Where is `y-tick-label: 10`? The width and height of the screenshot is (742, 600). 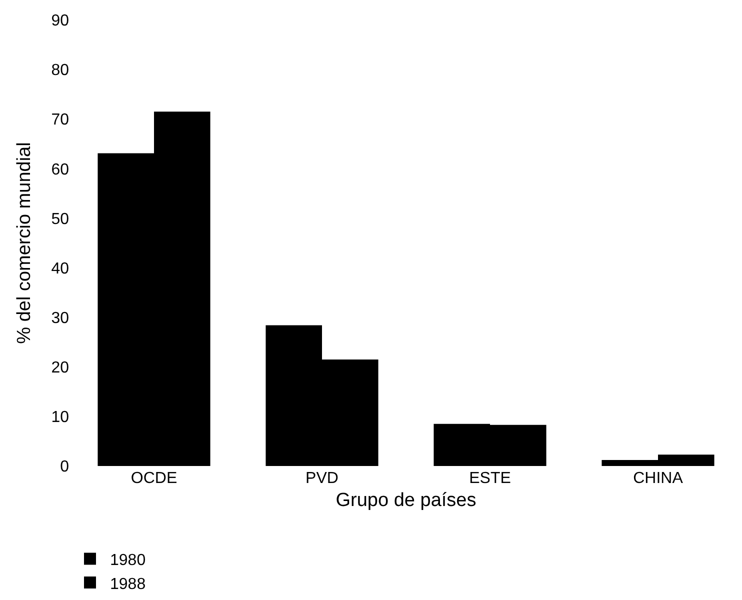 y-tick-label: 10 is located at coordinates (60, 417).